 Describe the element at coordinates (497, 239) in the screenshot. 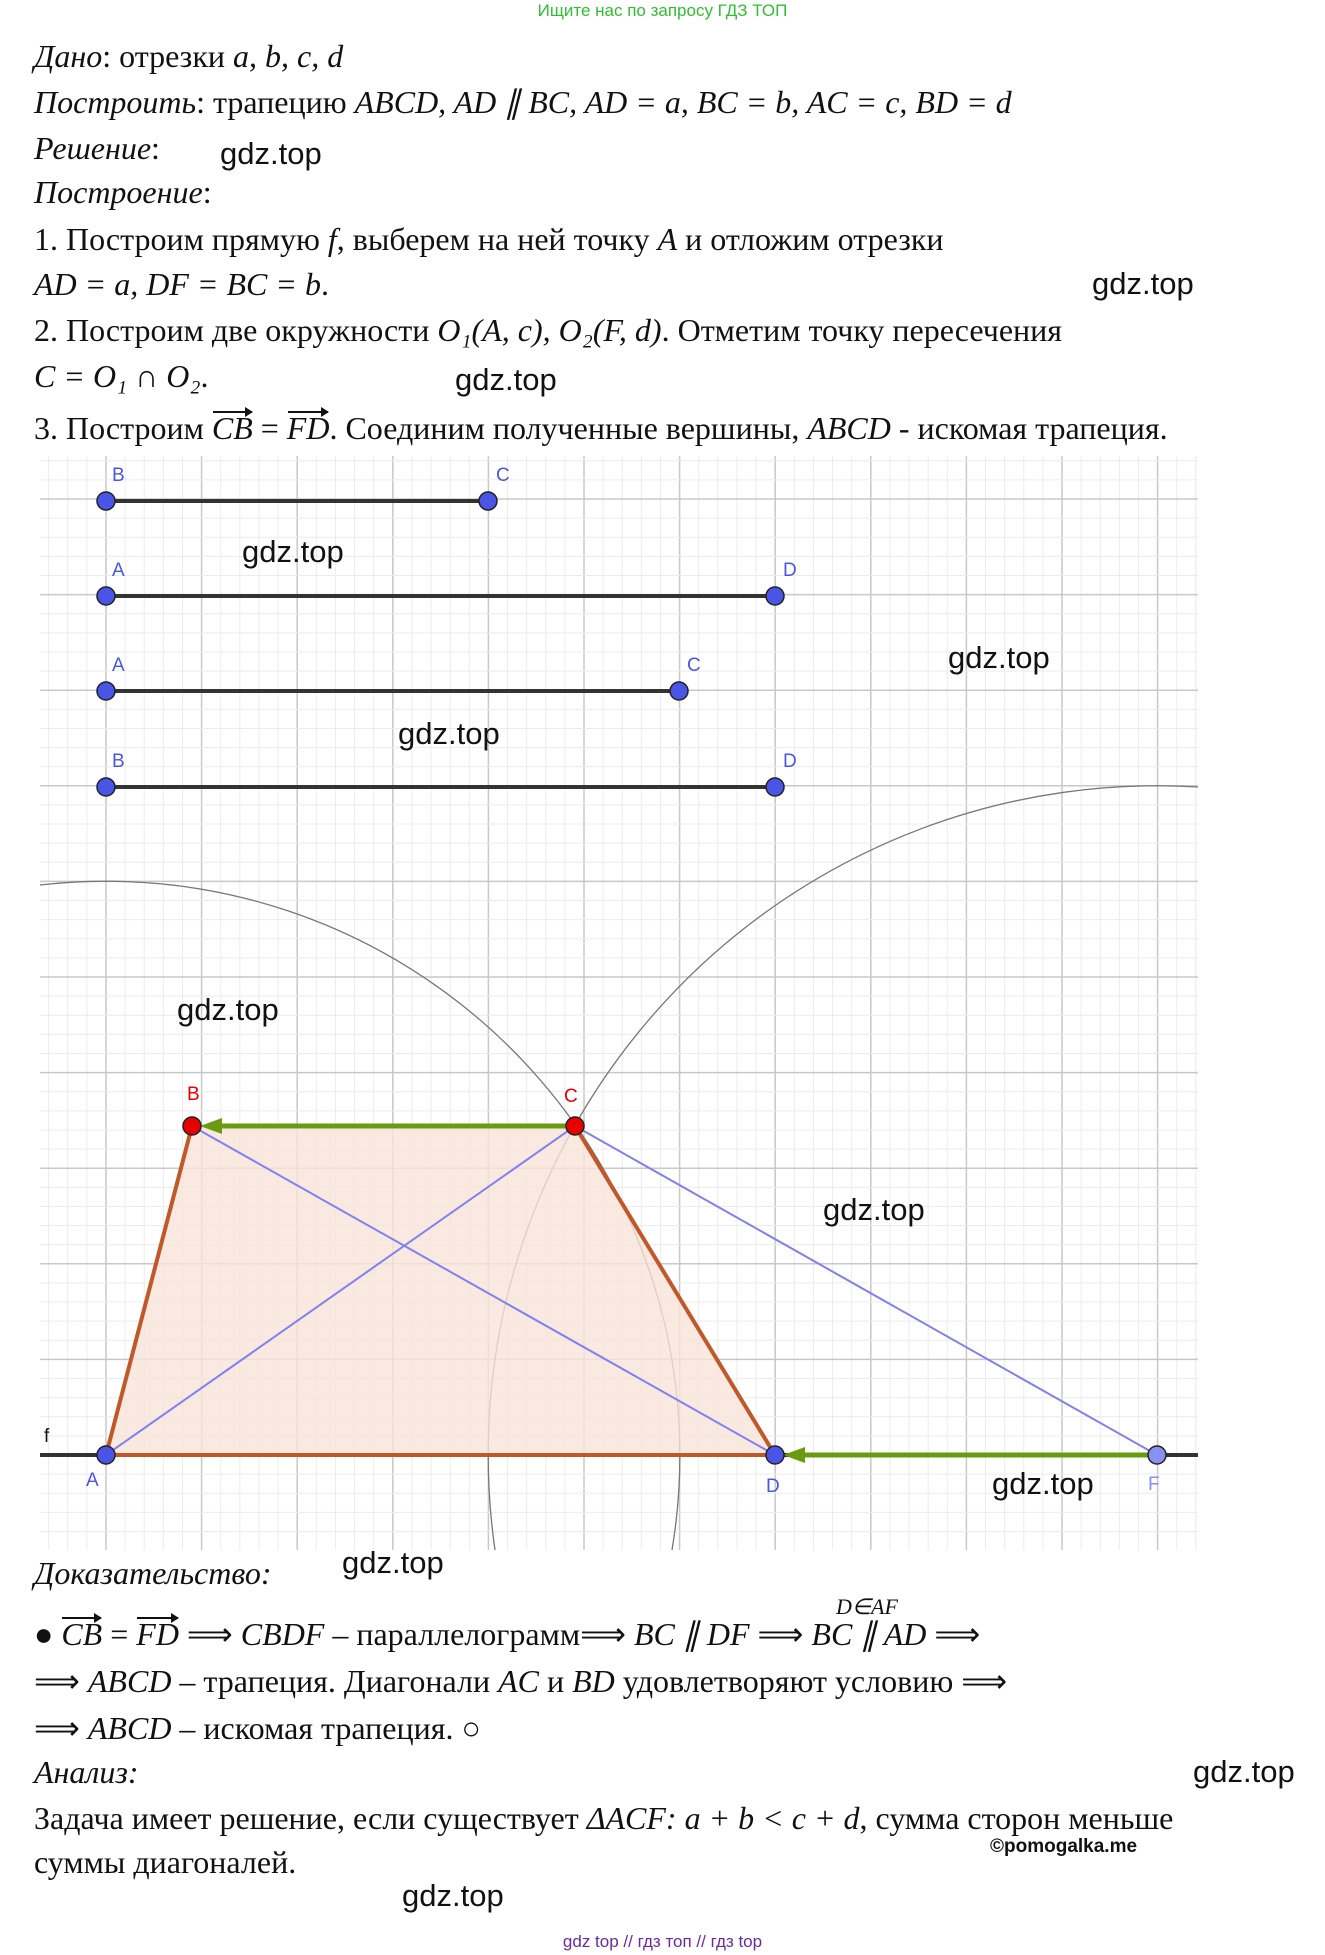

I see `text-run: , выберем на ней точку` at that location.